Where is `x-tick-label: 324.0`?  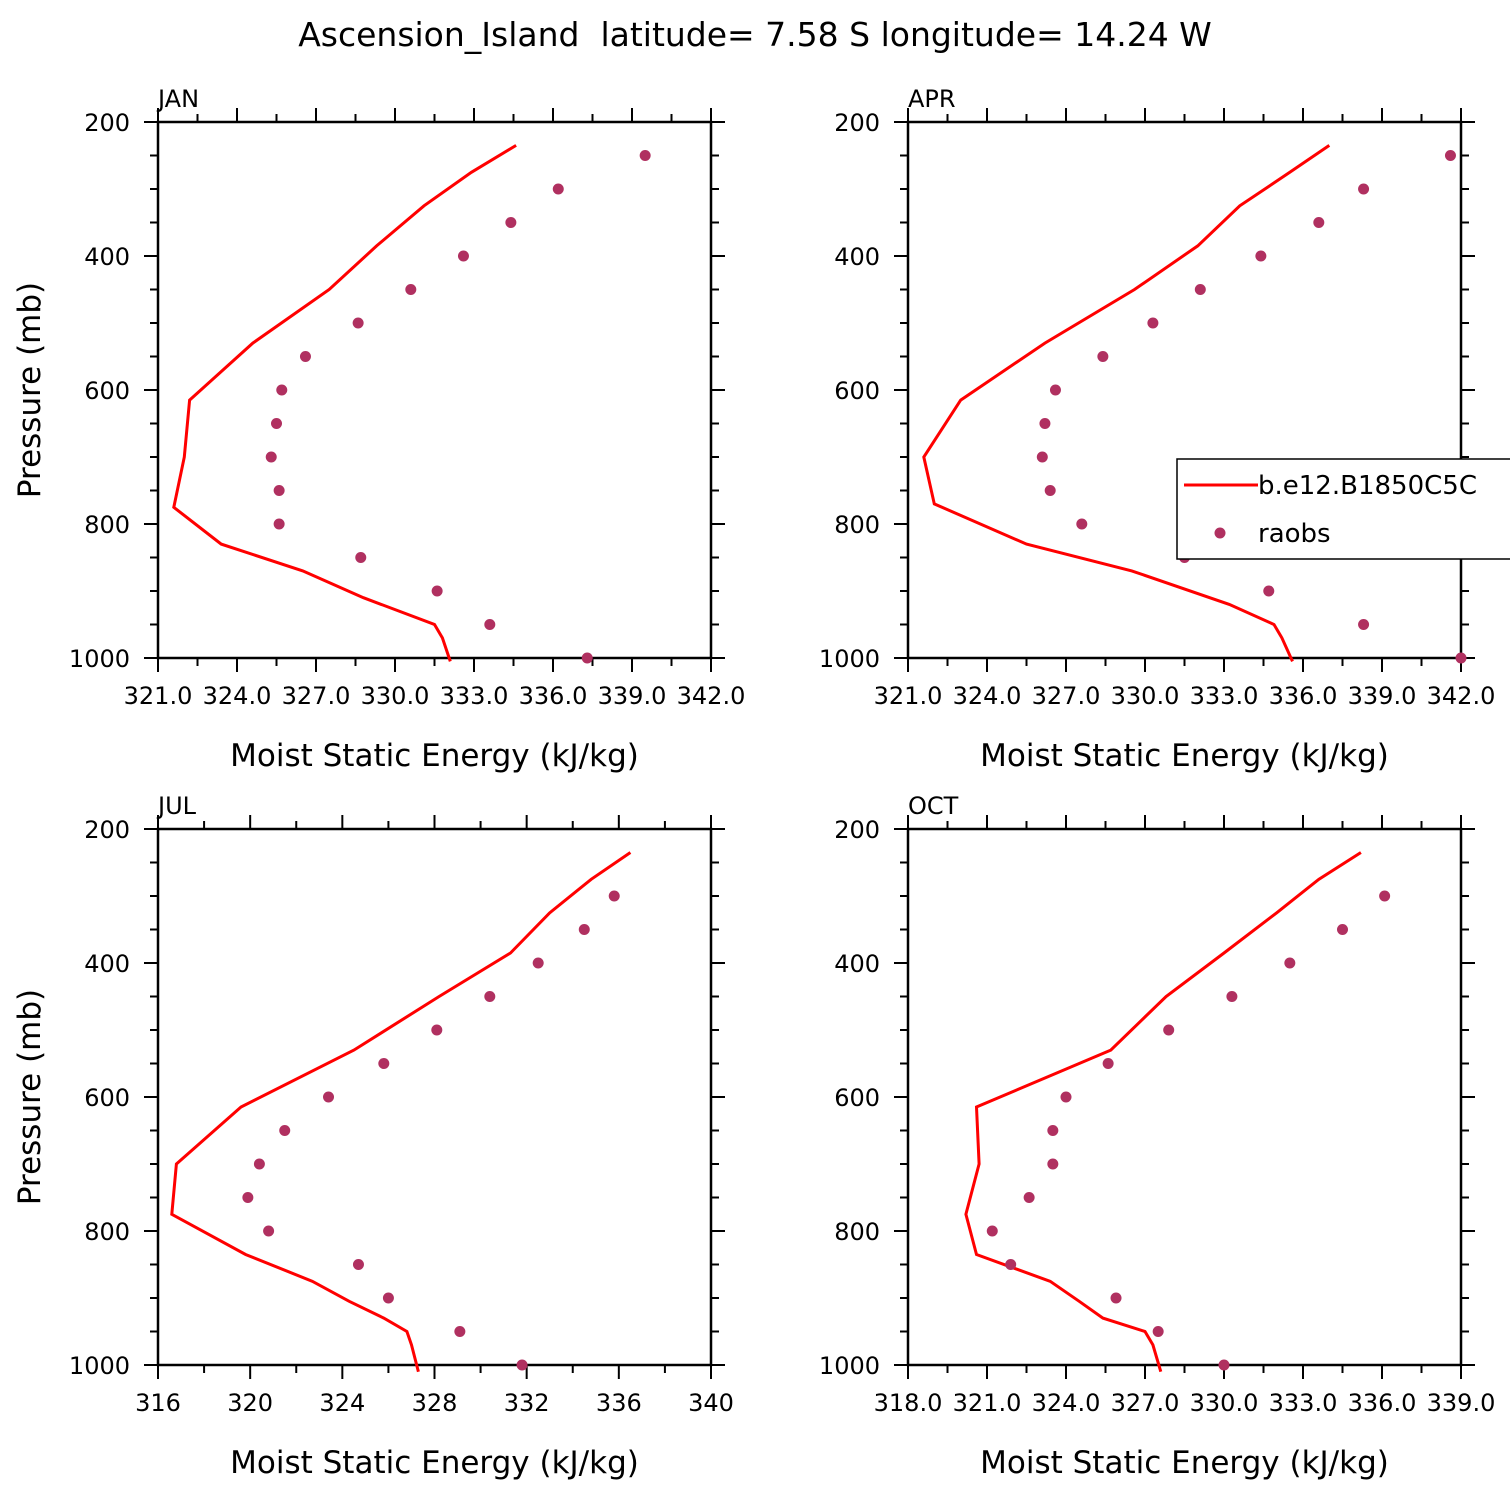 x-tick-label: 324.0 is located at coordinates (237, 696).